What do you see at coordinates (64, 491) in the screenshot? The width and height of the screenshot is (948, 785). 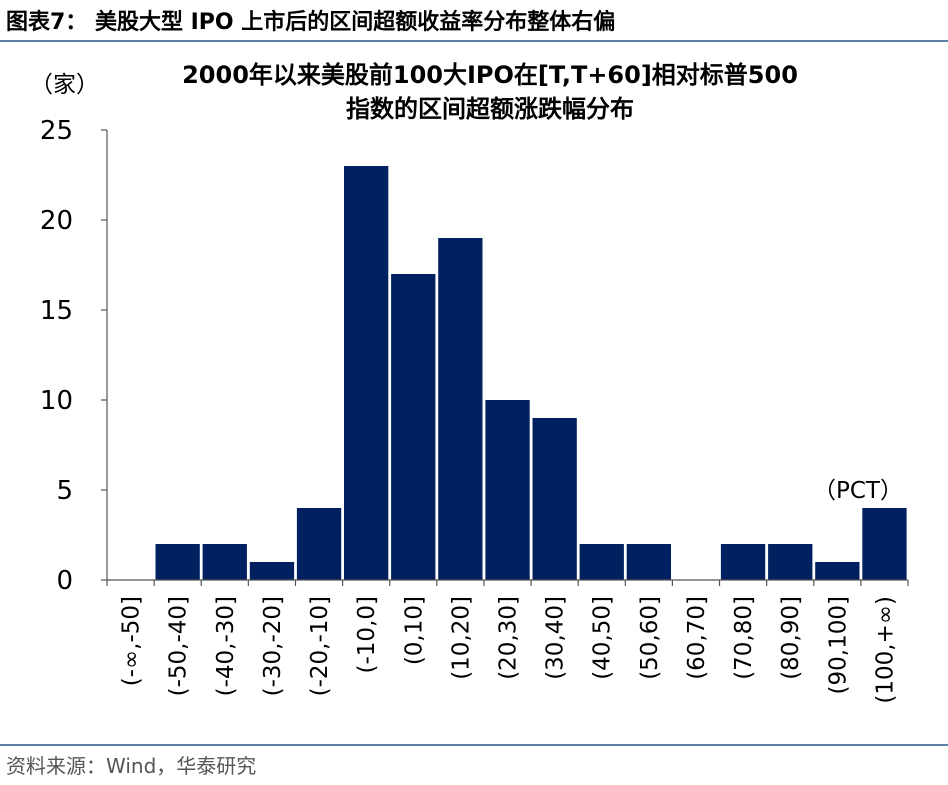 I see `y-tick-label-1: 5` at bounding box center [64, 491].